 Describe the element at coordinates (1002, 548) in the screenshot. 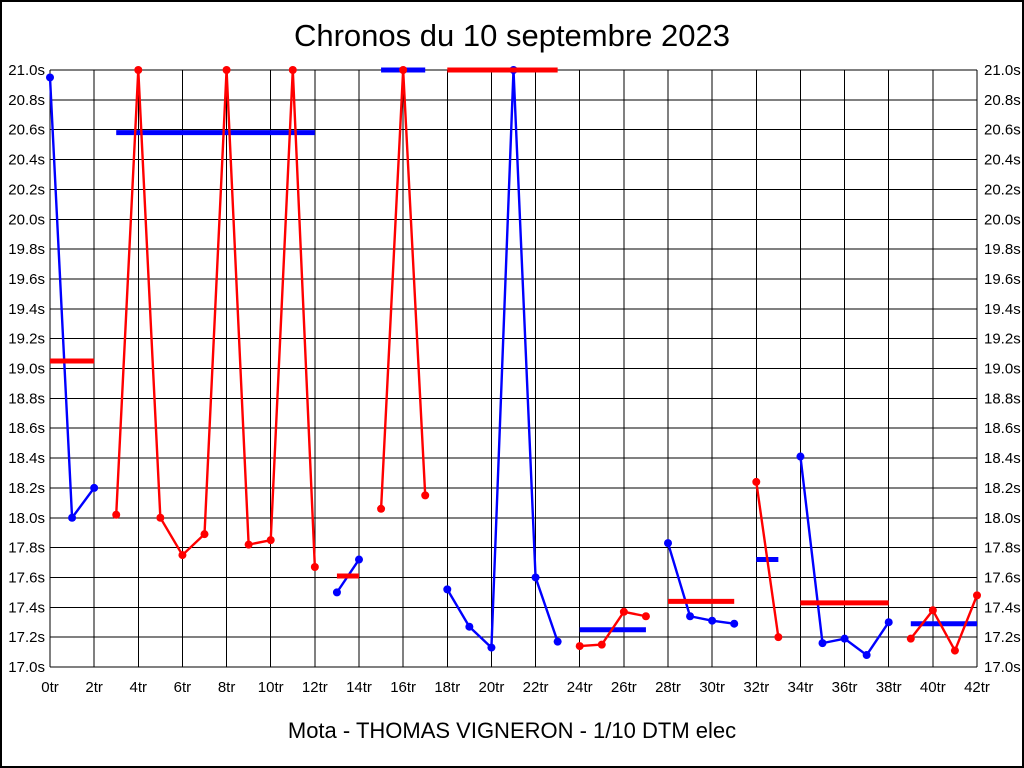

I see `y-tick-label-right: 17.8s` at that location.